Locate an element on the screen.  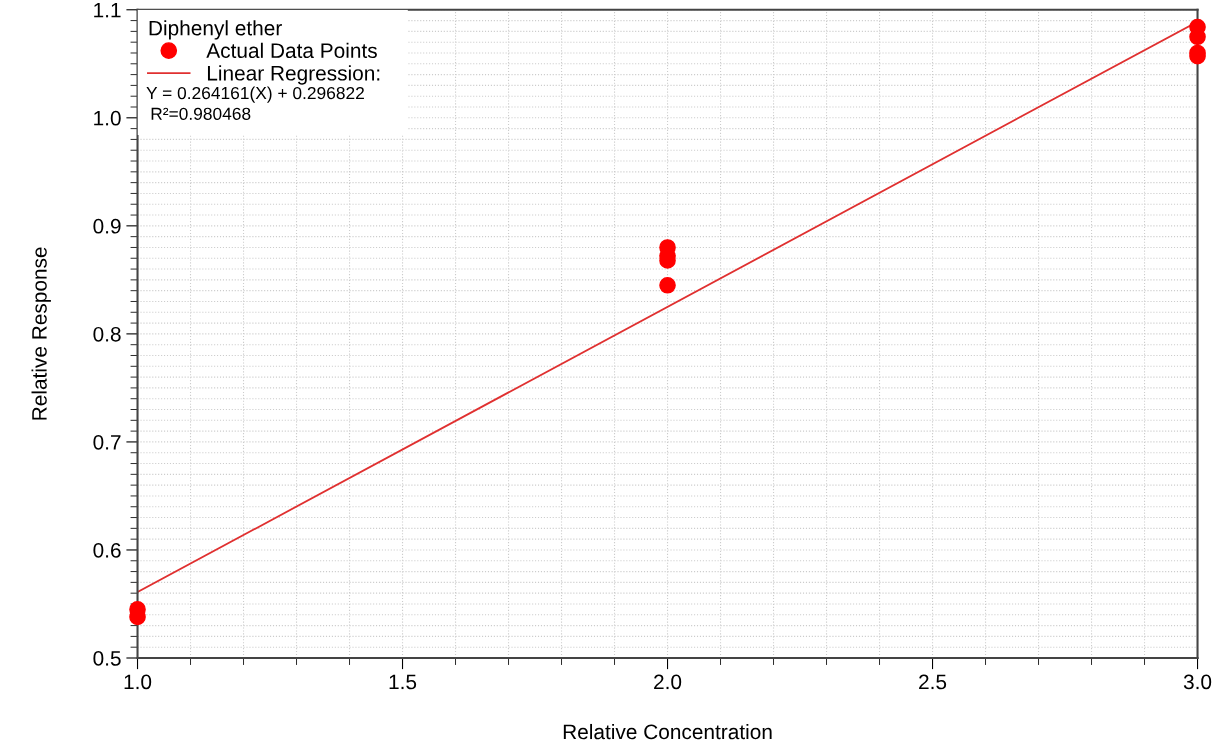
x-tick-label: 2.0 is located at coordinates (668, 682).